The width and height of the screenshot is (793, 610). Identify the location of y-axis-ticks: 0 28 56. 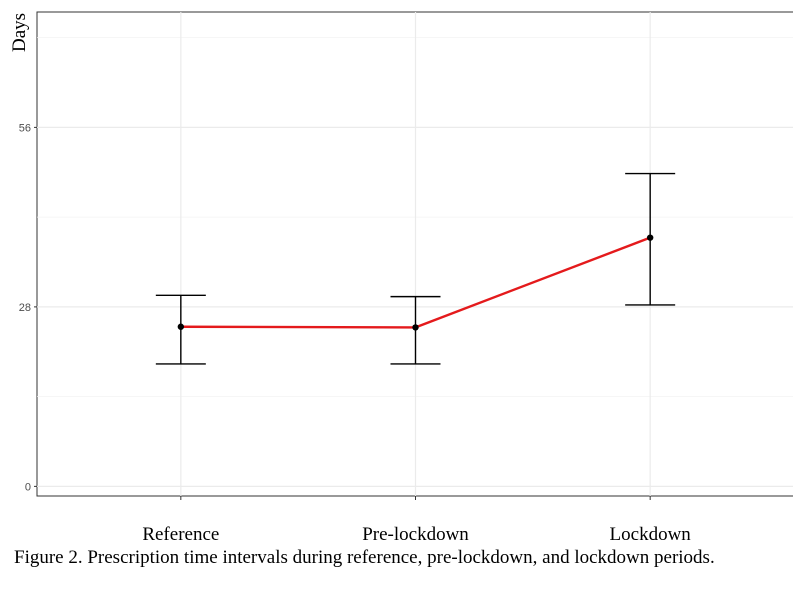
(28, 307).